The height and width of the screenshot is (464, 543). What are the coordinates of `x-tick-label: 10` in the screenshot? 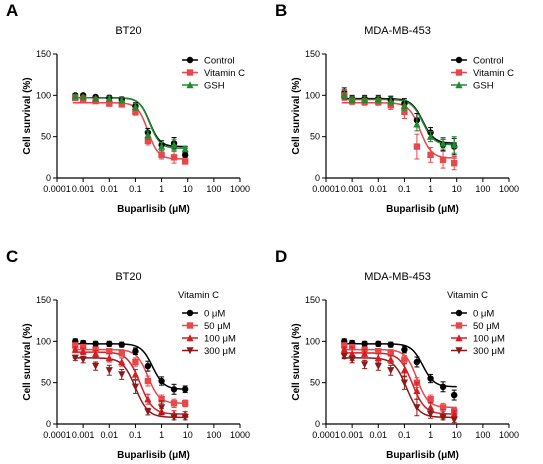 It's located at (188, 435).